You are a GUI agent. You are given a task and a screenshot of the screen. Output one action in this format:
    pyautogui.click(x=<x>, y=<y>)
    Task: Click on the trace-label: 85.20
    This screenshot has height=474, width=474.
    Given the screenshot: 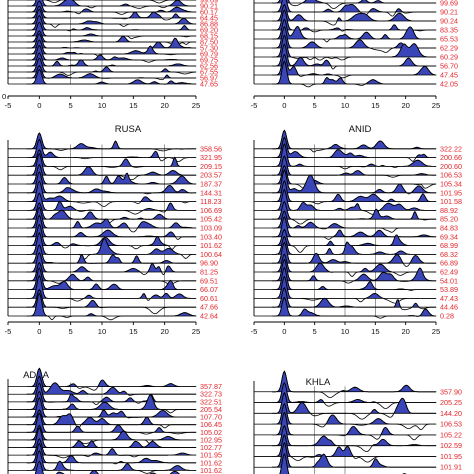 What is the action you would take?
    pyautogui.click(x=449, y=219)
    